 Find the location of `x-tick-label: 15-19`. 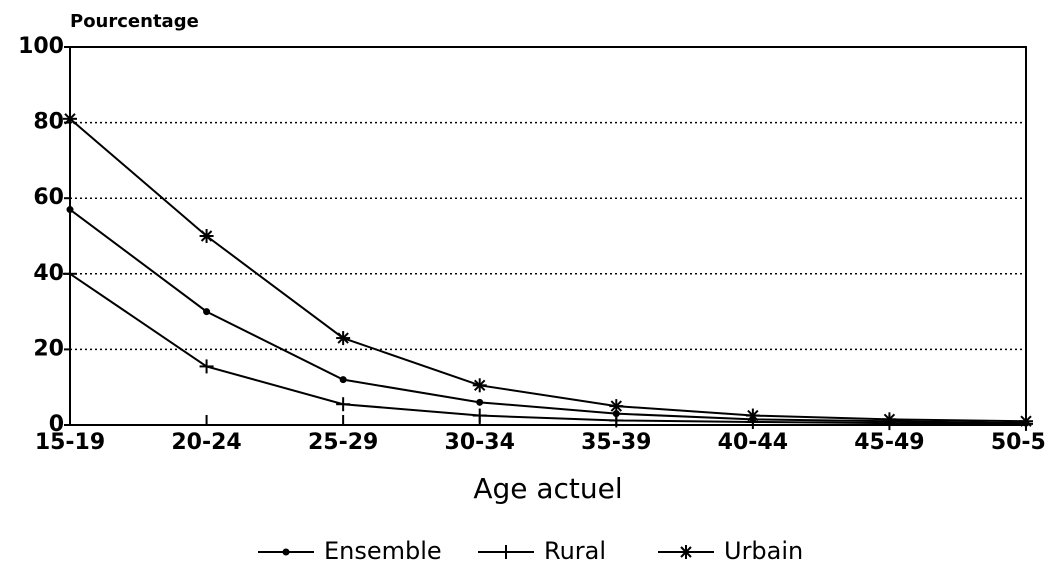

x-tick-label: 15-19 is located at coordinates (70, 442).